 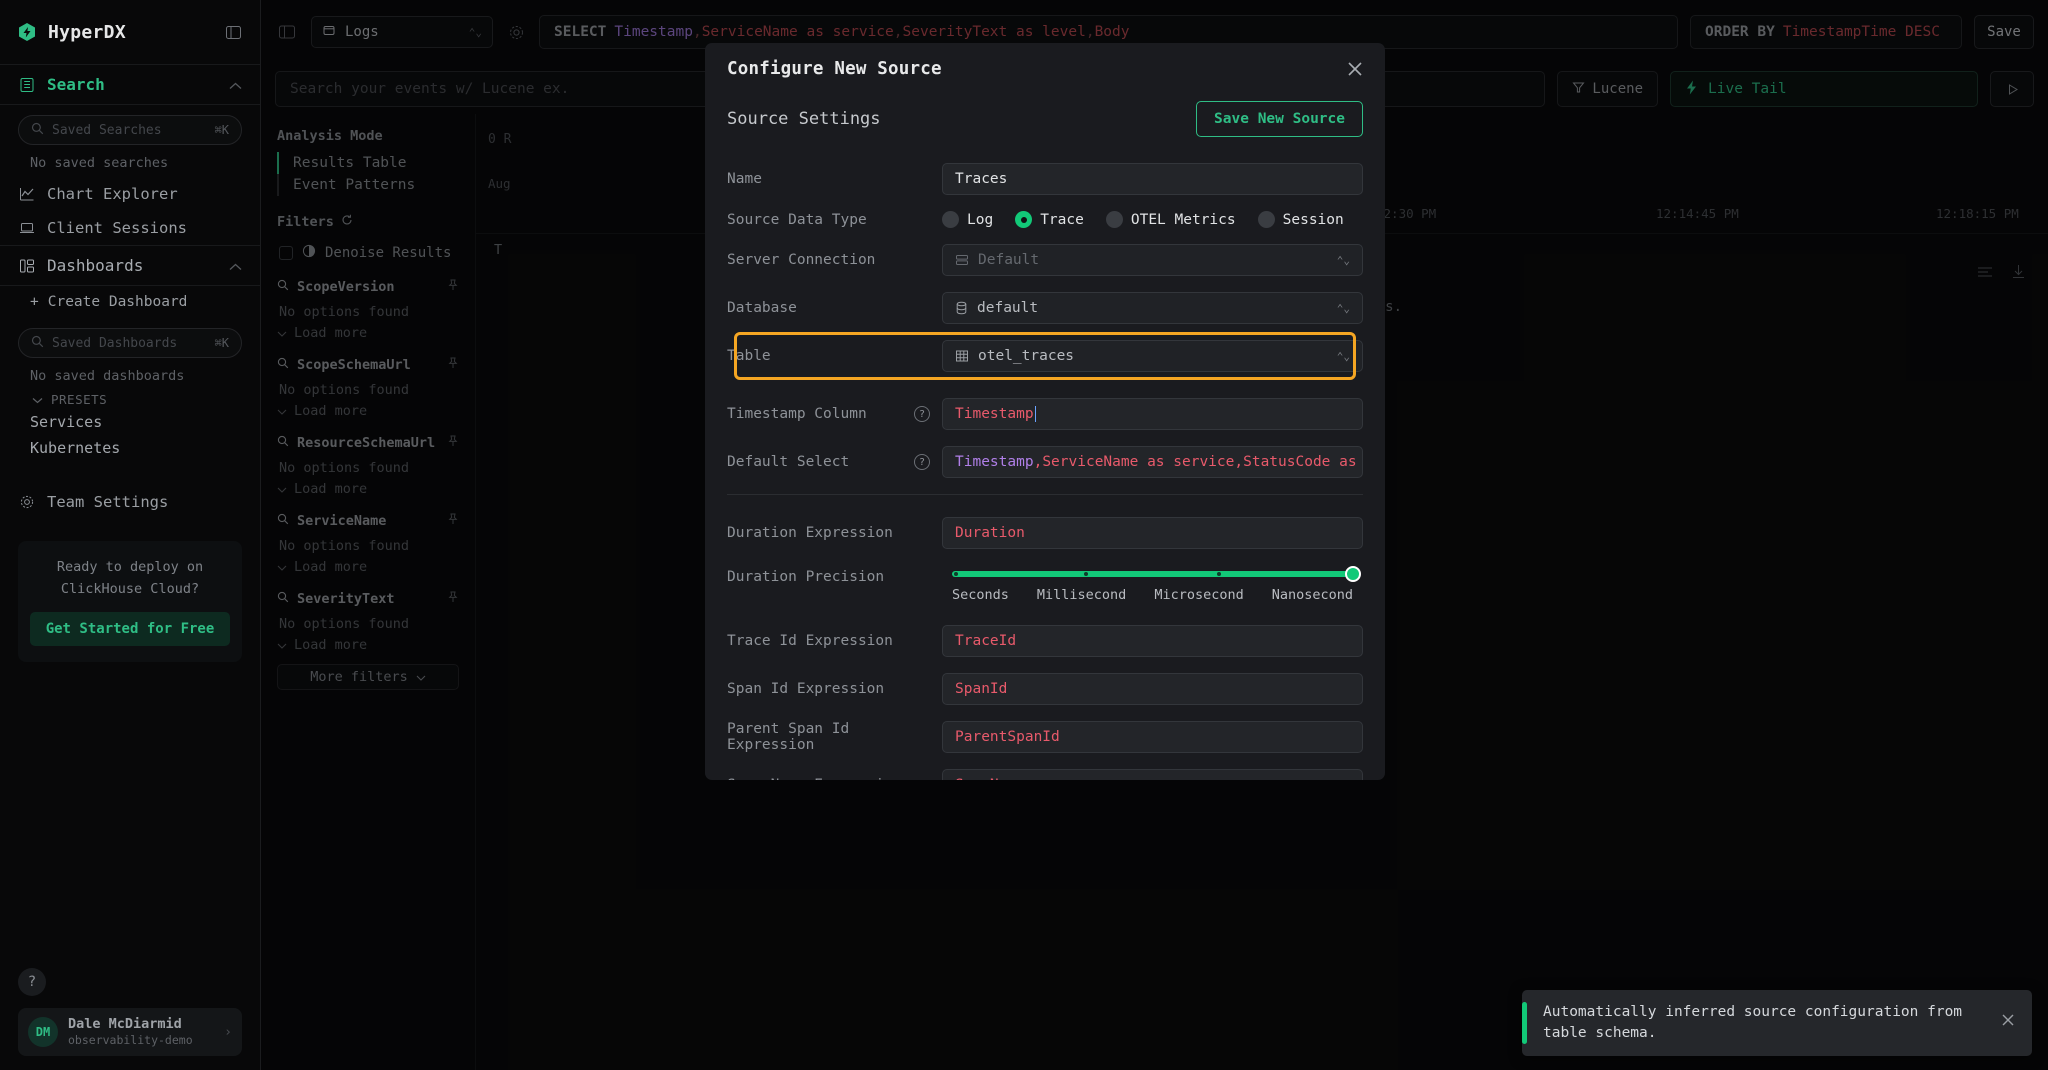 I want to click on refresh-icon, so click(x=347, y=222).